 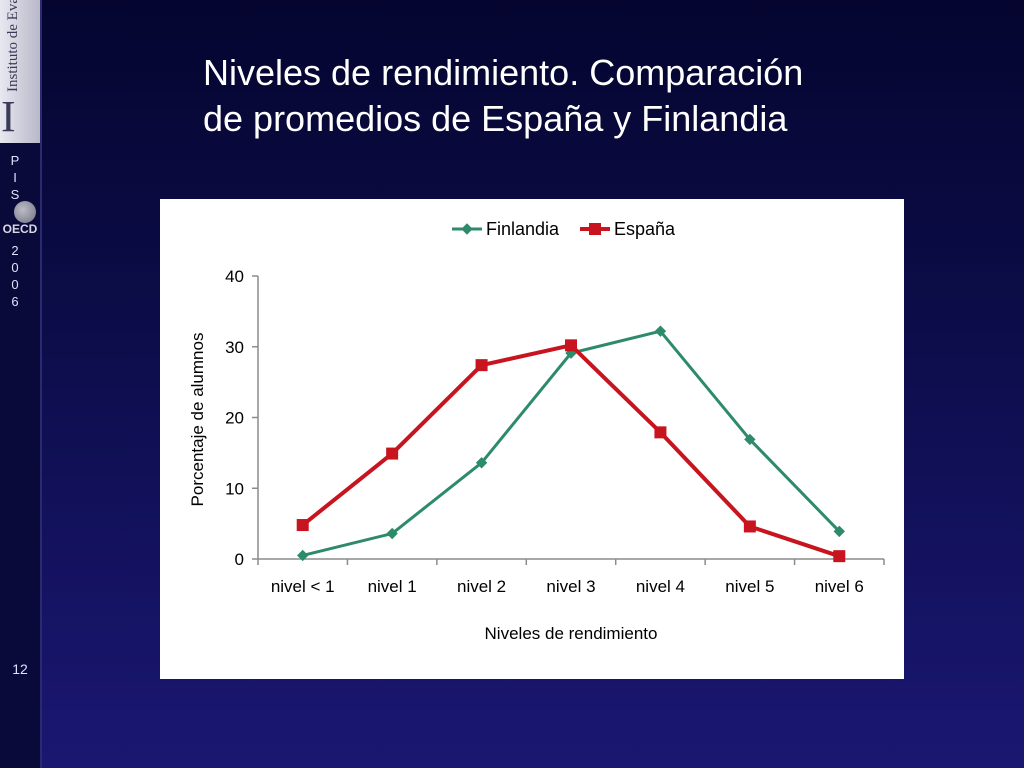 I want to click on program-letter: I, so click(x=15, y=177).